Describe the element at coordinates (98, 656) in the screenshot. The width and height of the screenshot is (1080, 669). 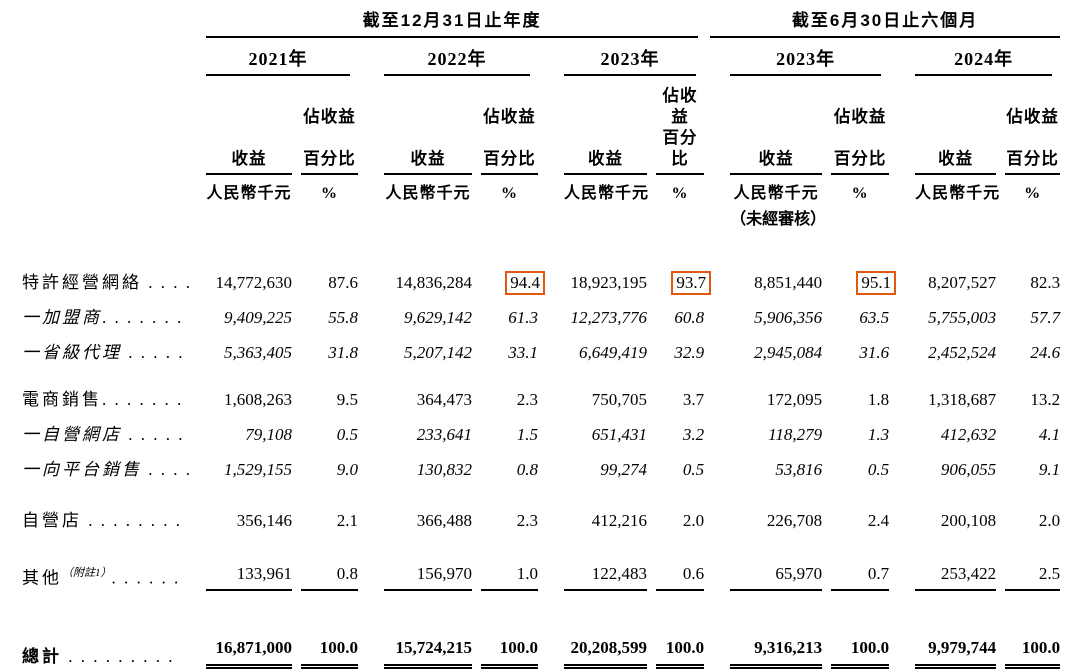
I see `row-label: 總計 . . . . . . . . .` at that location.